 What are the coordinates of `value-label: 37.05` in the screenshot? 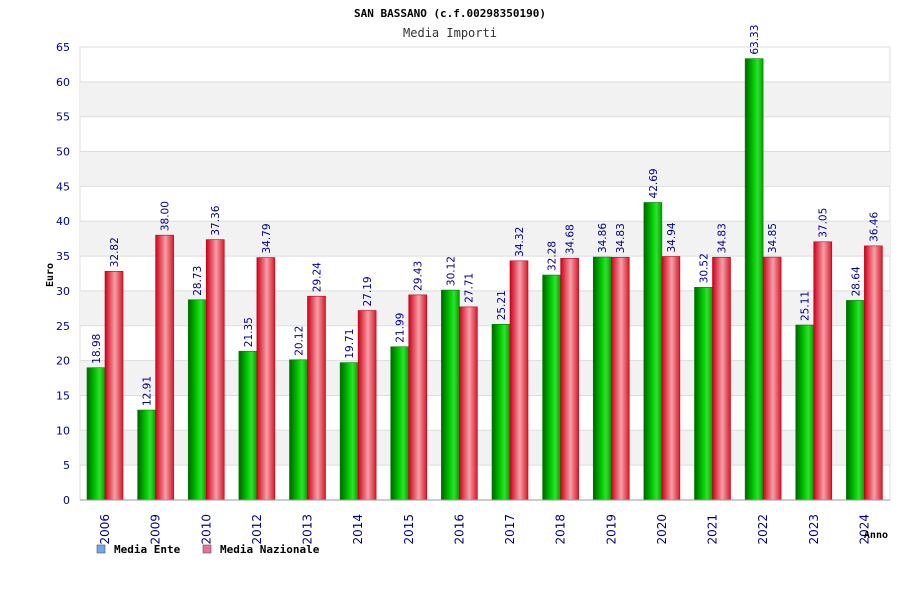 It's located at (824, 223).